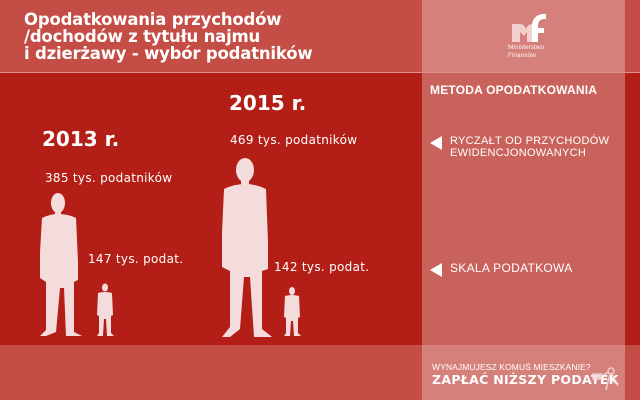  Describe the element at coordinates (526, 47) in the screenshot. I see `logo-text-ministerstwo: Ministerstwo` at that location.